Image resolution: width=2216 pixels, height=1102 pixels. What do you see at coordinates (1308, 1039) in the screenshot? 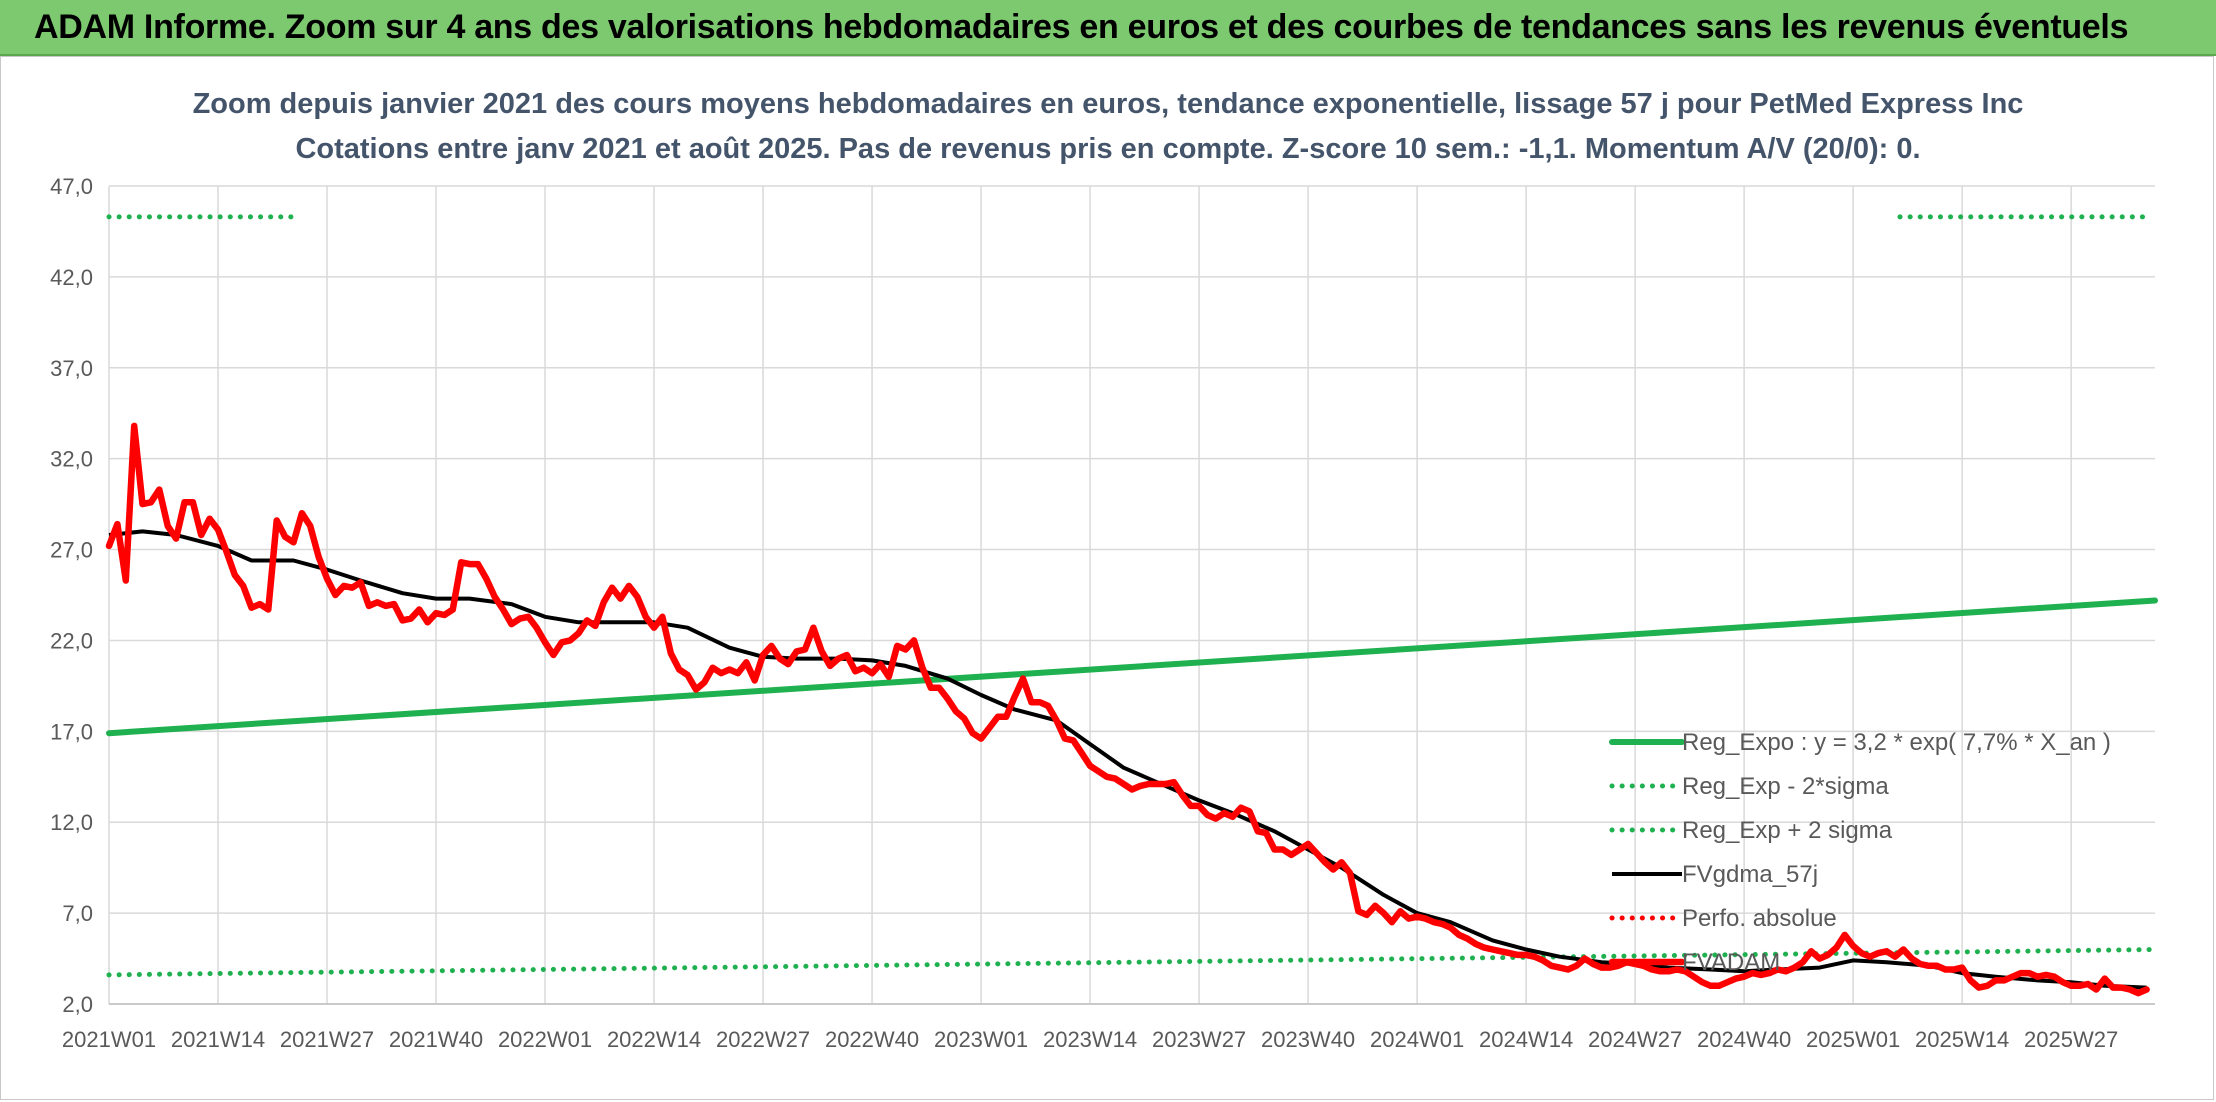
I see `x-tick-label: 2023W40` at bounding box center [1308, 1039].